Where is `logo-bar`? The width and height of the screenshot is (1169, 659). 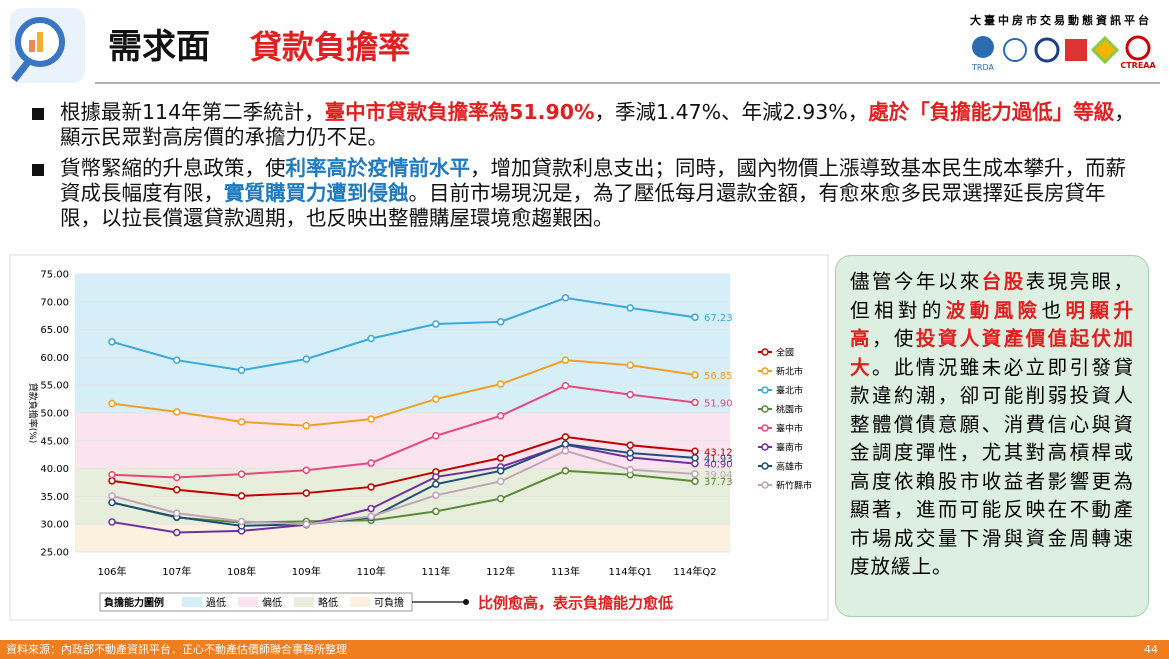
logo-bar is located at coordinates (32, 46).